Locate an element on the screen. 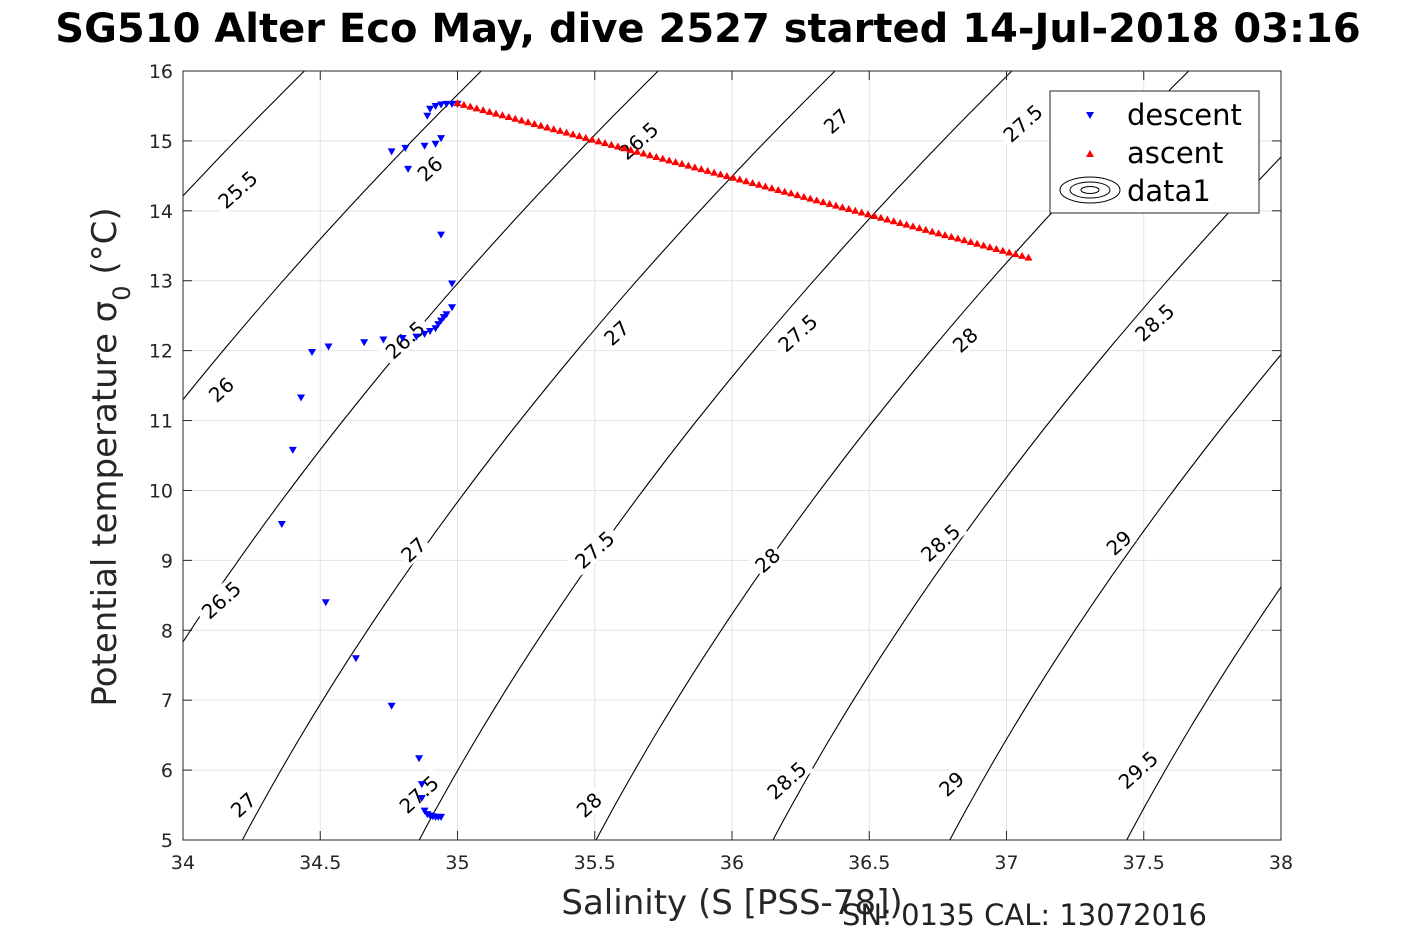  legend-contour-icon is located at coordinates (1090, 190).